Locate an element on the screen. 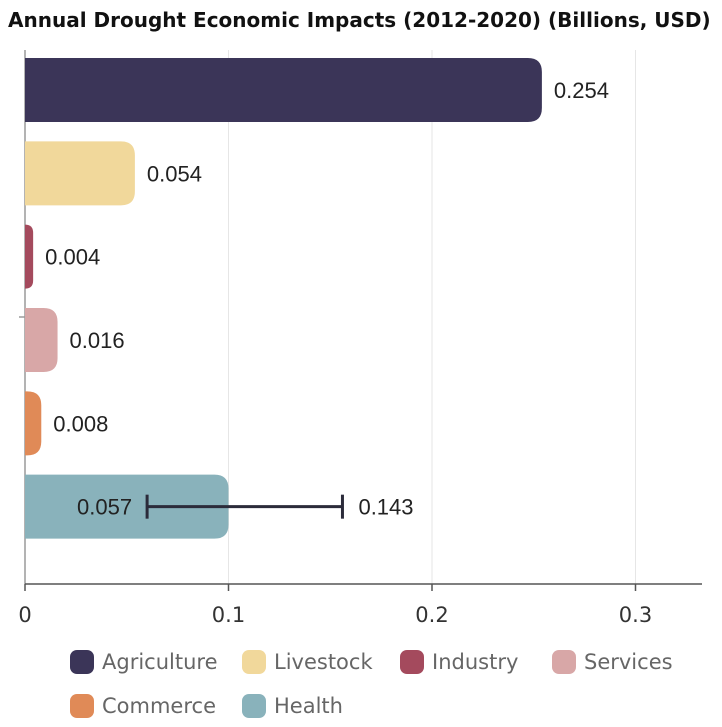 This screenshot has height=727, width=722. x-tick-label: 0 is located at coordinates (24, 615).